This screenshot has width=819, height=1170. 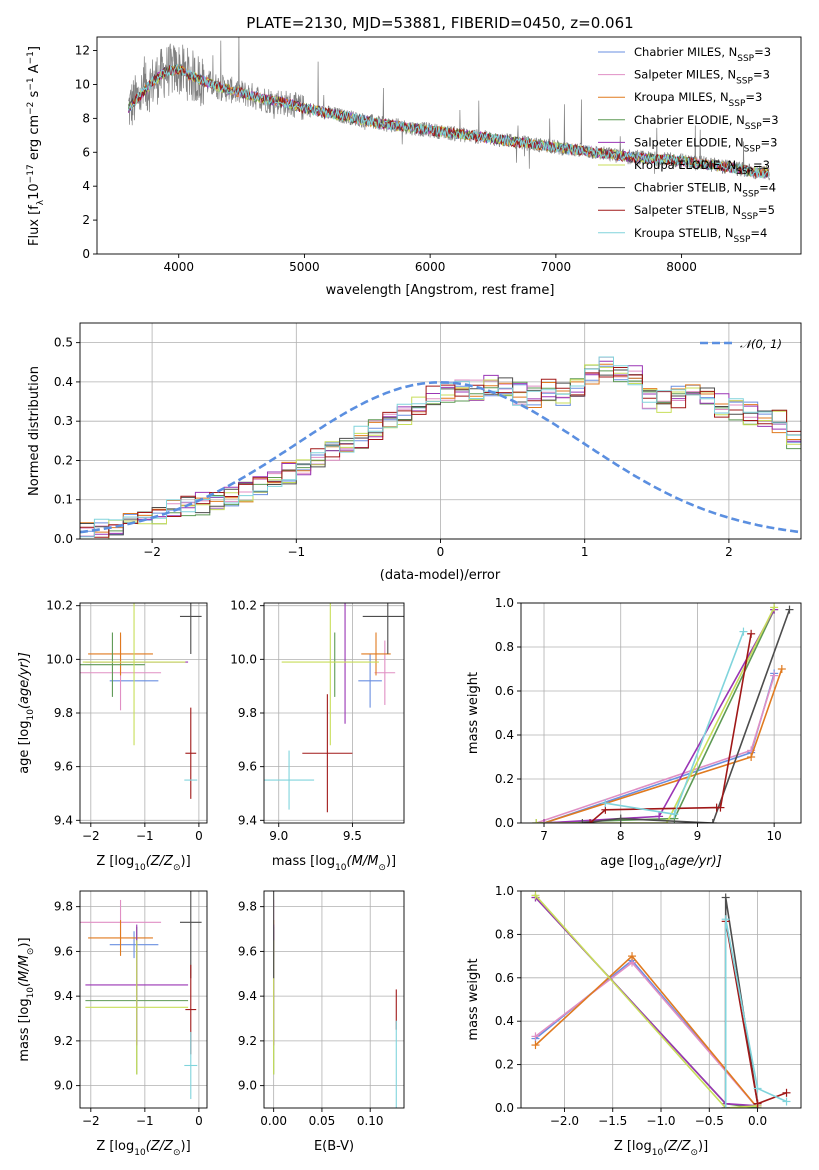 What do you see at coordinates (504, 1108) in the screenshot?
I see `y-tick-label: 0.0` at bounding box center [504, 1108].